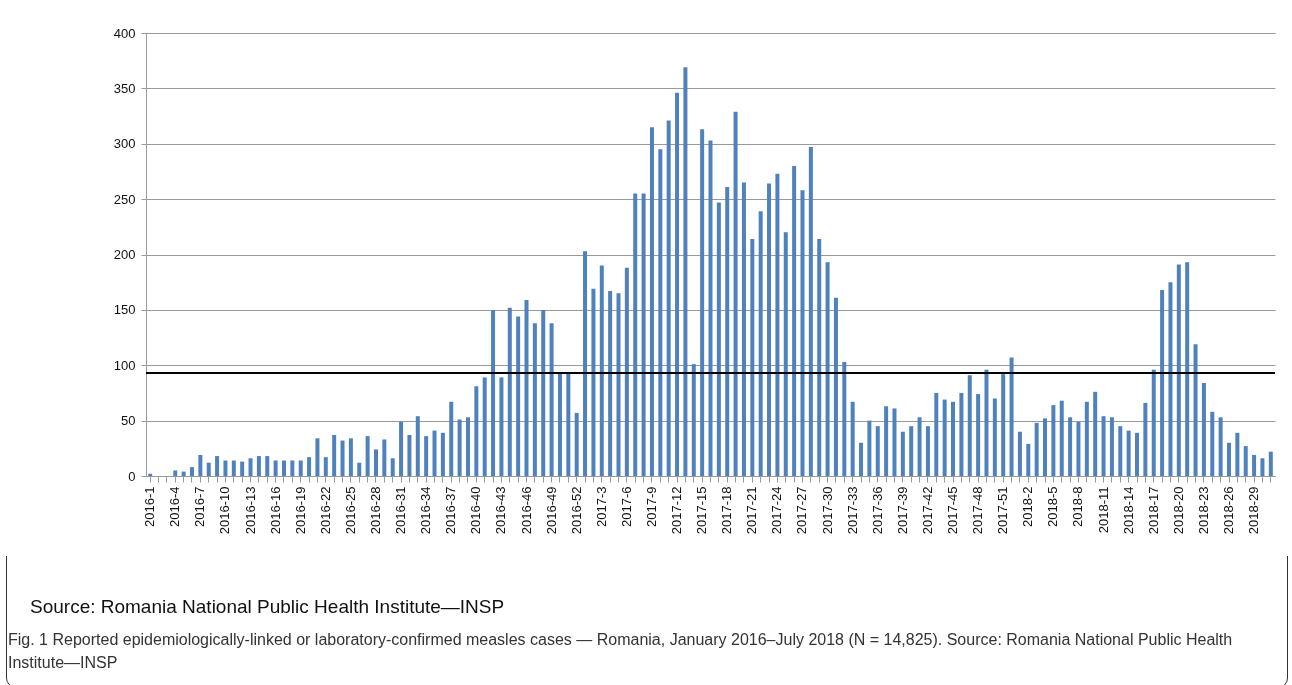 Image resolution: width=1292 pixels, height=685 pixels. Describe the element at coordinates (132, 476) in the screenshot. I see `y-tick-label: 0` at that location.